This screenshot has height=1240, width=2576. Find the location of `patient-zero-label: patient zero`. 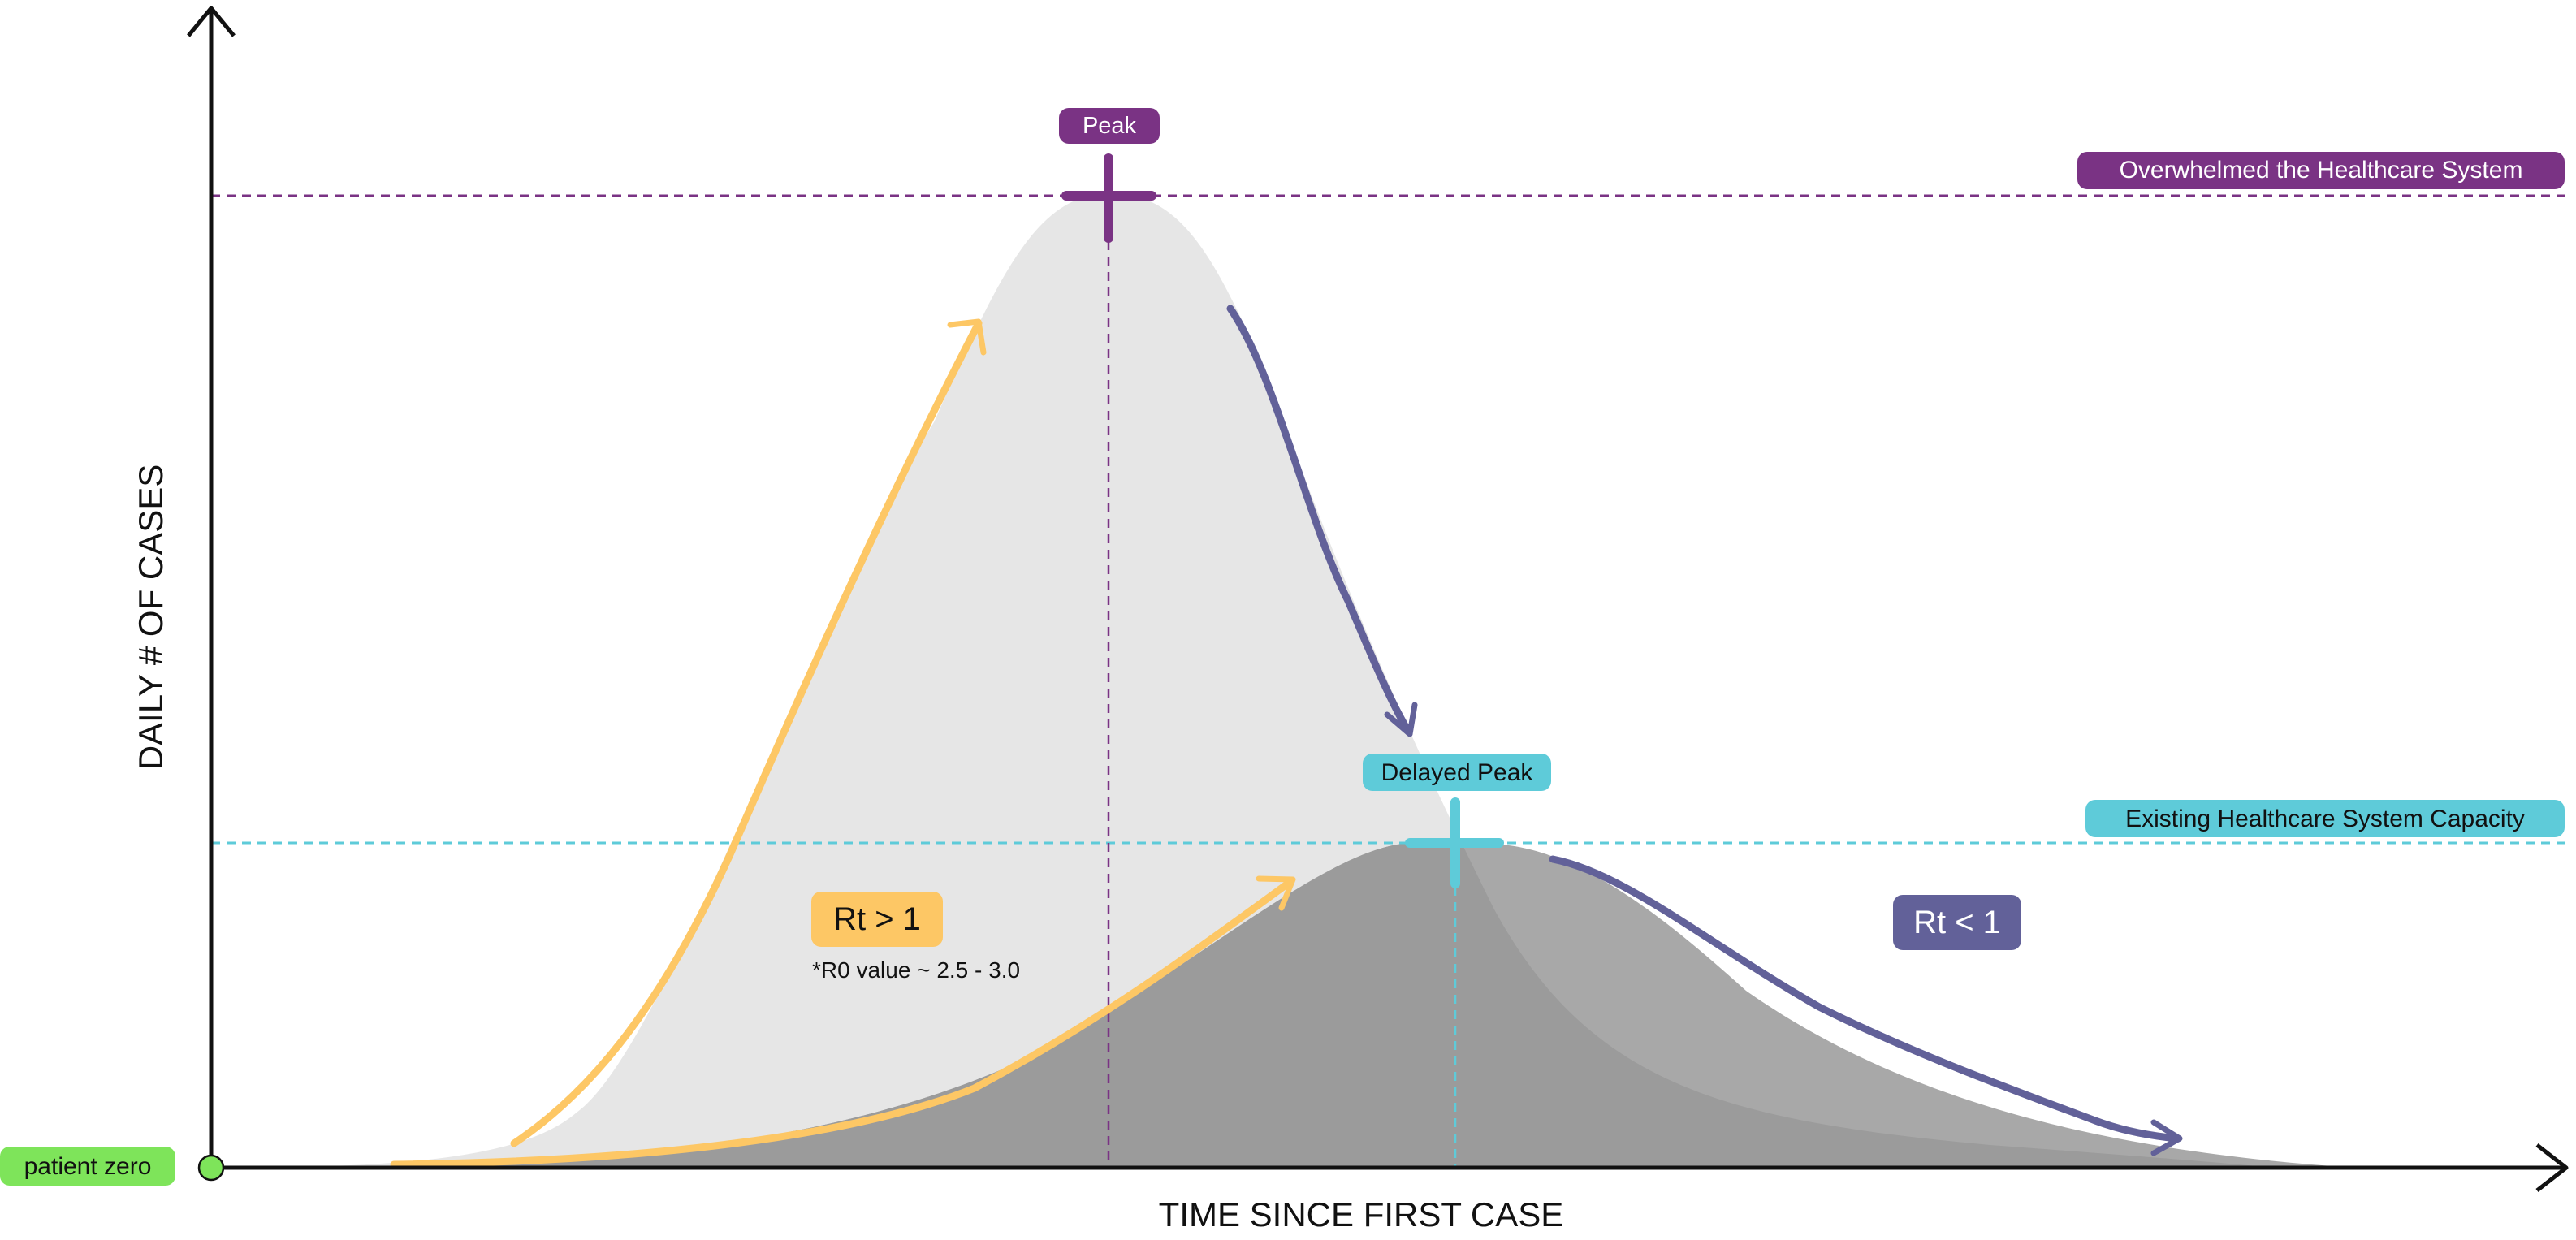

patient-zero-label: patient zero is located at coordinates (88, 1166).